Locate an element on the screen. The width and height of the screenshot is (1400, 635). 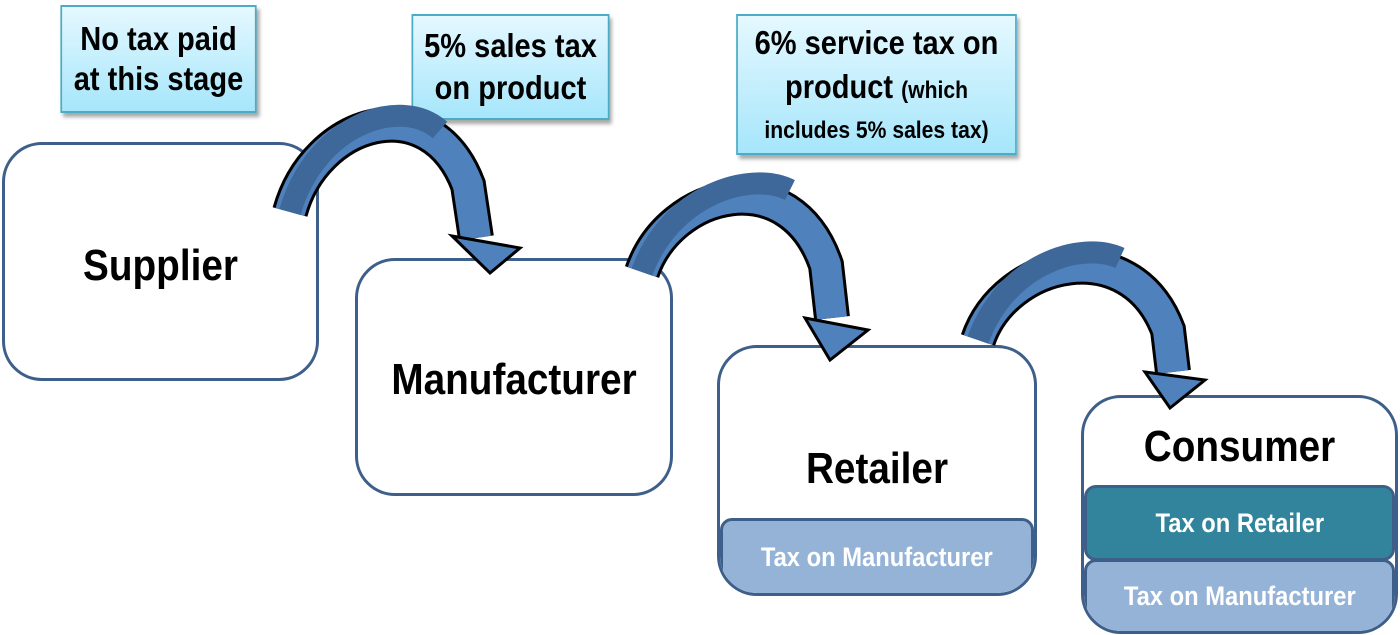
stage-retailer: Retailer Tax on Manufacturer is located at coordinates (877, 470).